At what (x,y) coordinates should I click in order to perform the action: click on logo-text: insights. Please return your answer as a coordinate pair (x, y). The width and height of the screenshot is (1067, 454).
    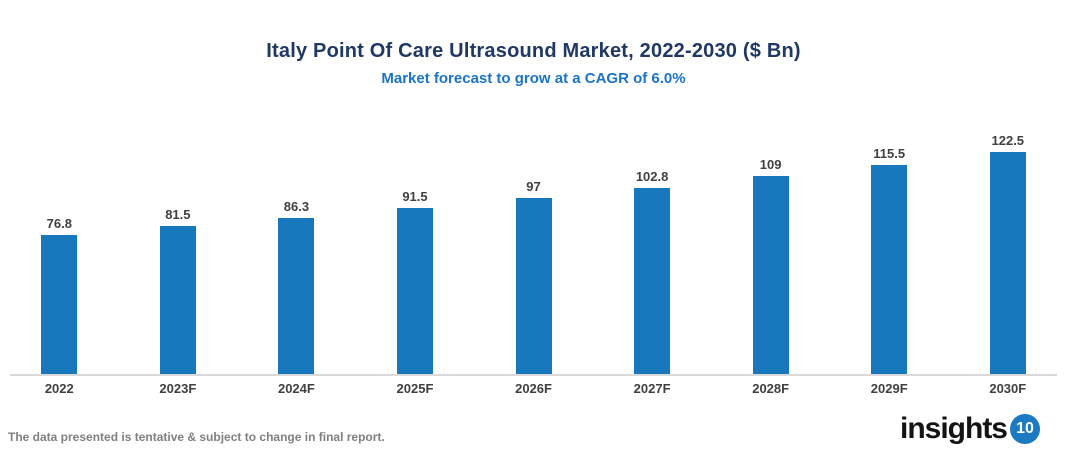
    Looking at the image, I should click on (953, 428).